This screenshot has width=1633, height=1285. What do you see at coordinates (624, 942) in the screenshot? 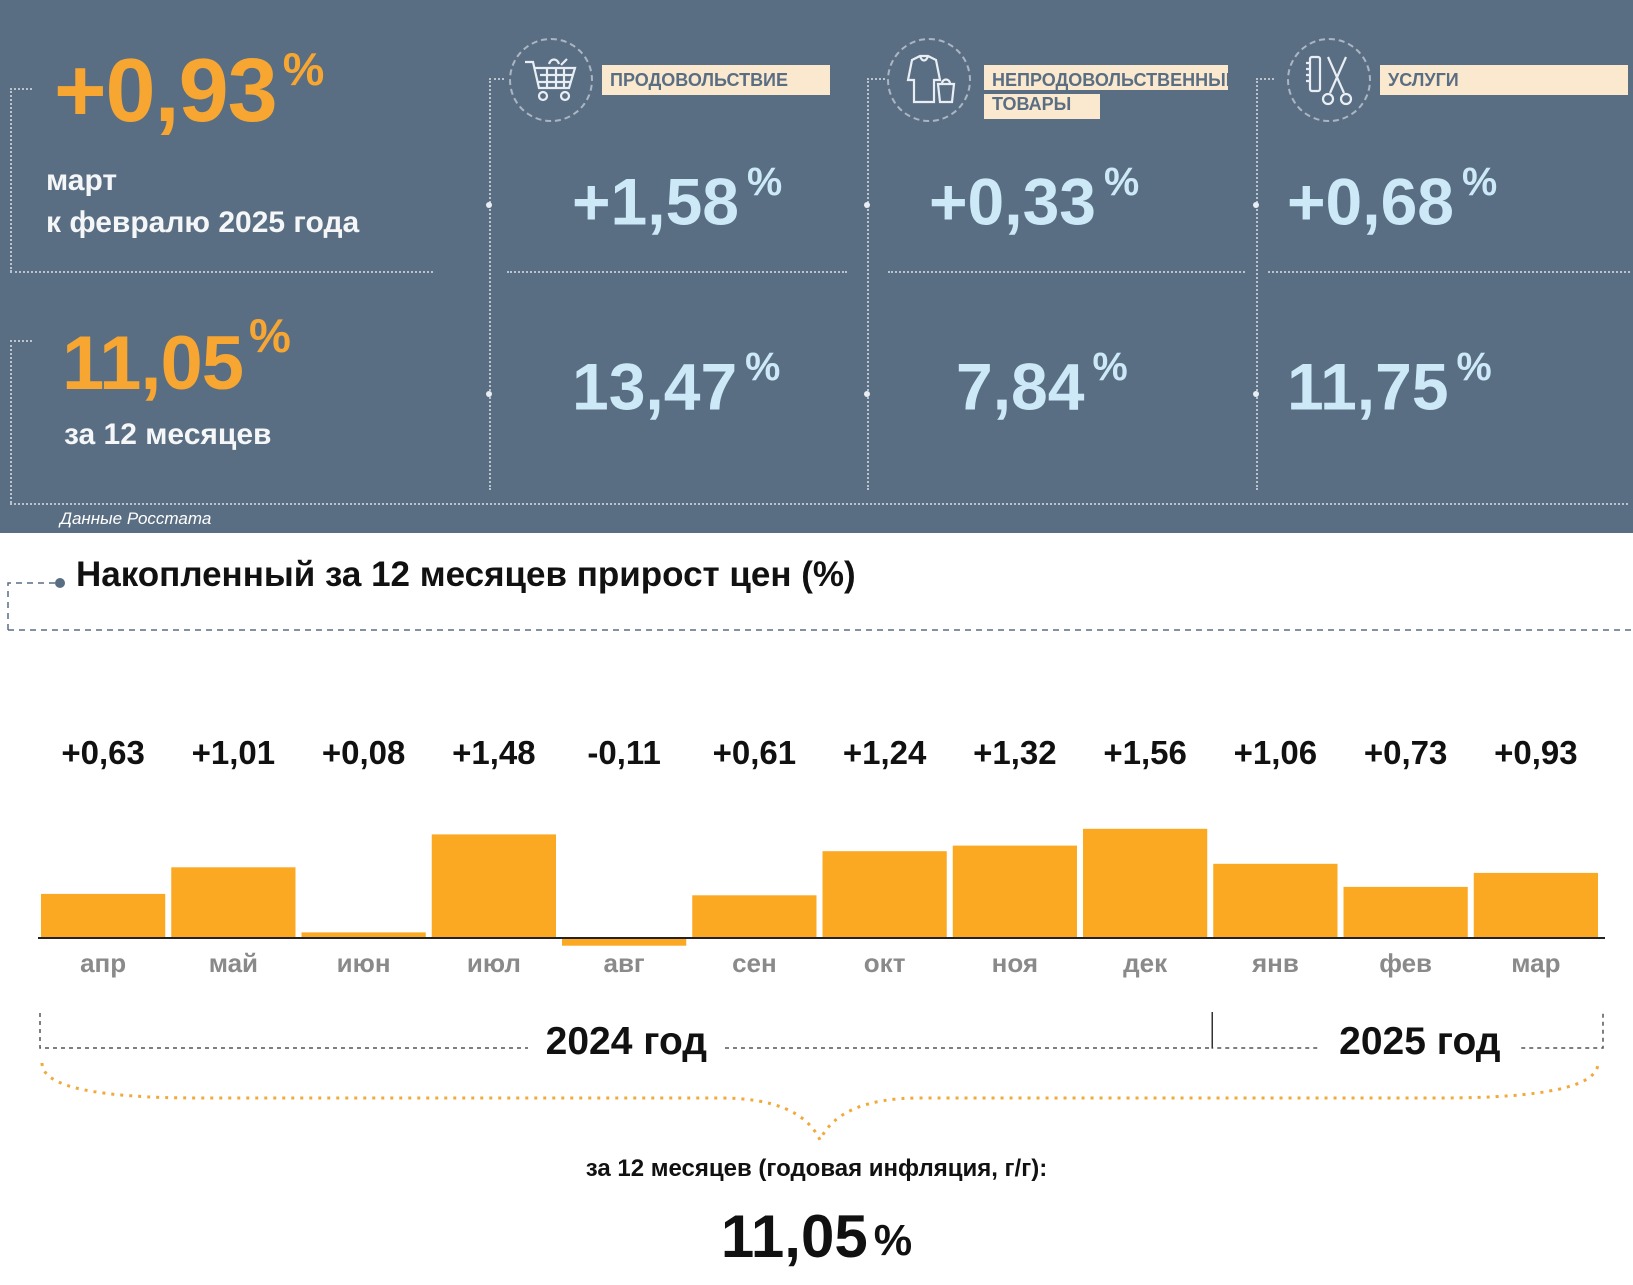
I see `bar-авг` at bounding box center [624, 942].